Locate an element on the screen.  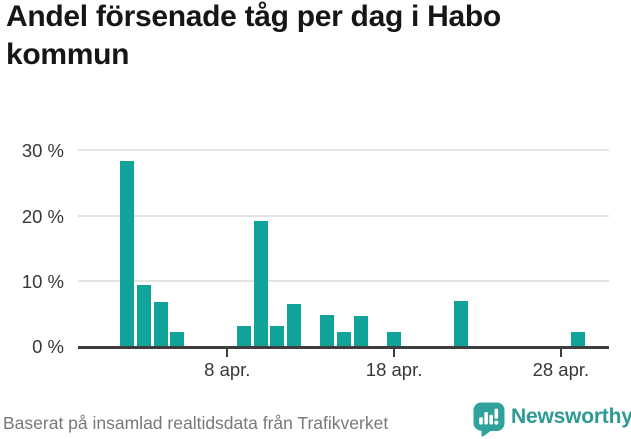
bar-11-apr is located at coordinates (277, 335).